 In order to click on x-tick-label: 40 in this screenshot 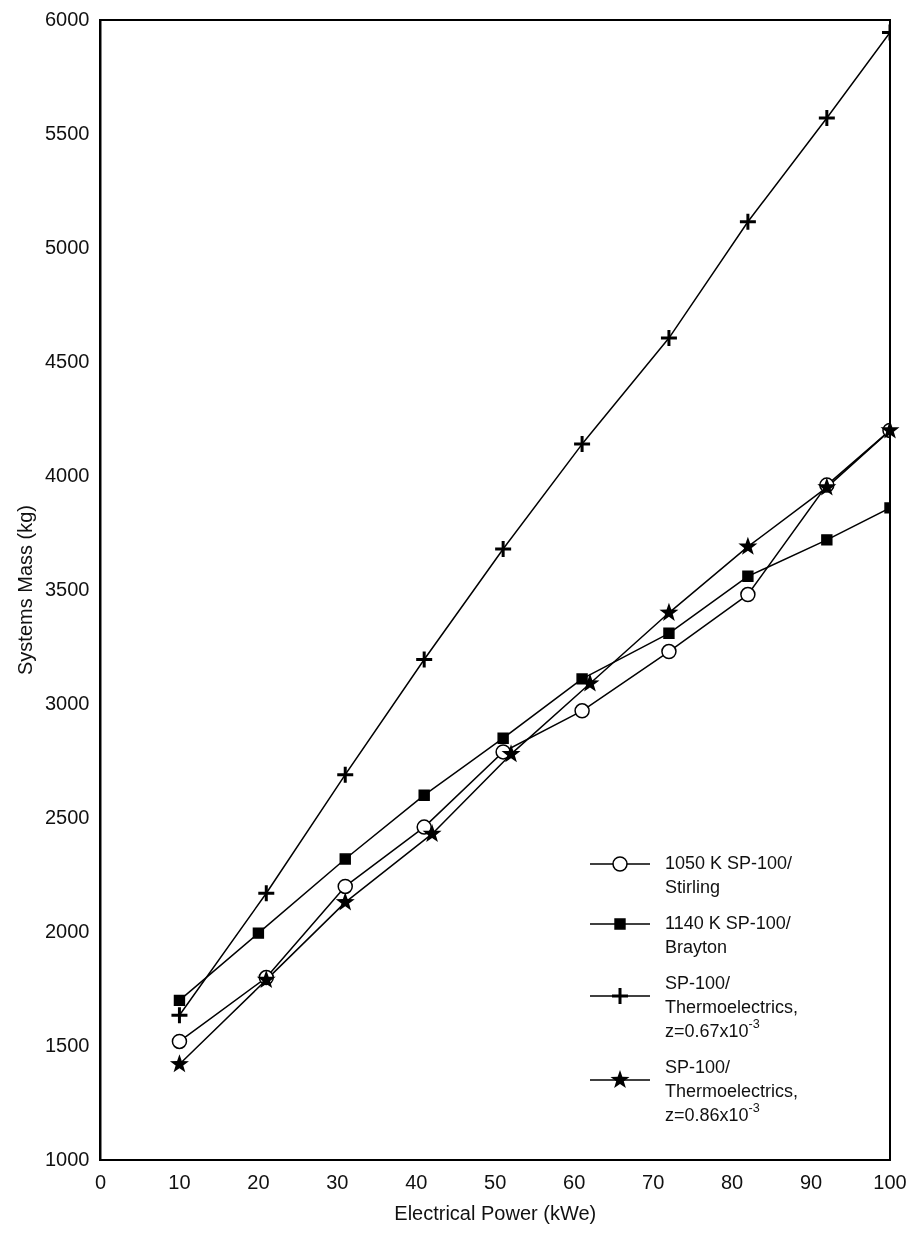, I will do `click(416, 1181)`.